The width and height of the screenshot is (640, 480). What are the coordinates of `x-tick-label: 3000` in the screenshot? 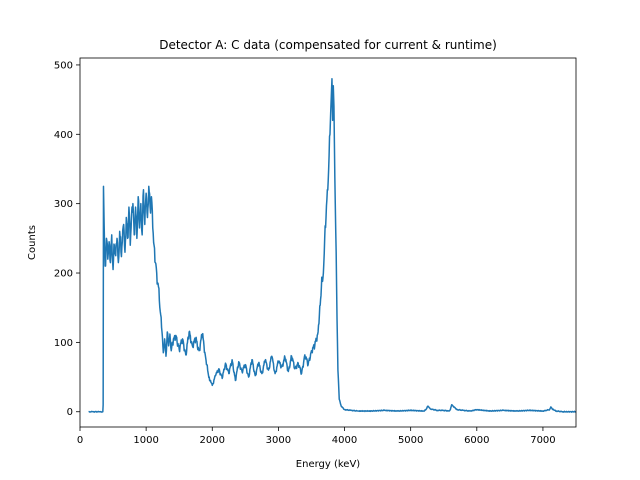 It's located at (278, 440).